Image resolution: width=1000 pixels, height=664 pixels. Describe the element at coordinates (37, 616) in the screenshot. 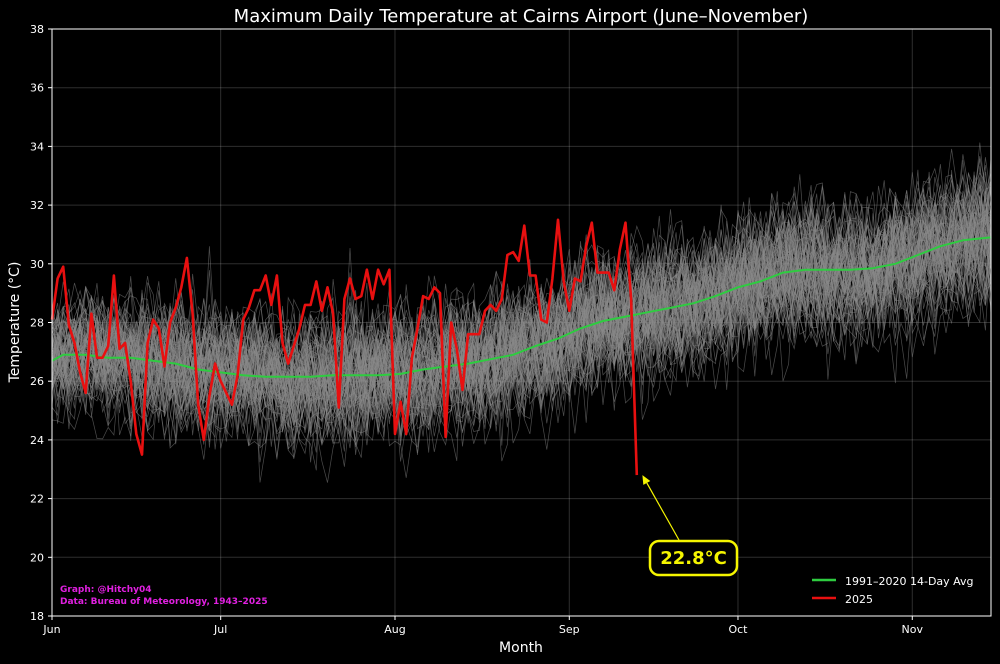

I see `y-tick-label: 18` at that location.